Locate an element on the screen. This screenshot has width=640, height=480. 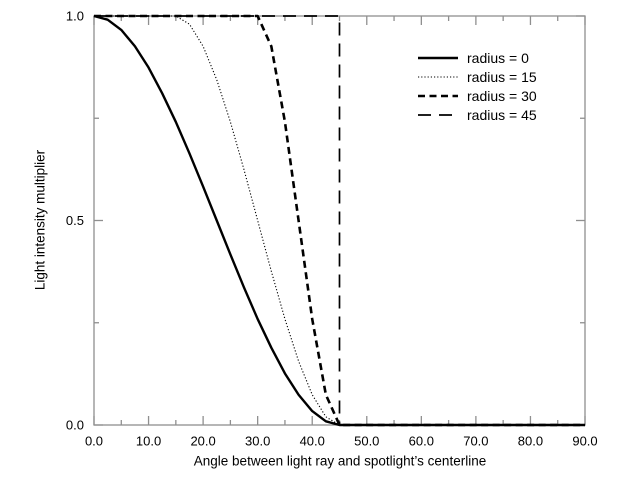
x-tick-label: 30.0 is located at coordinates (257, 441).